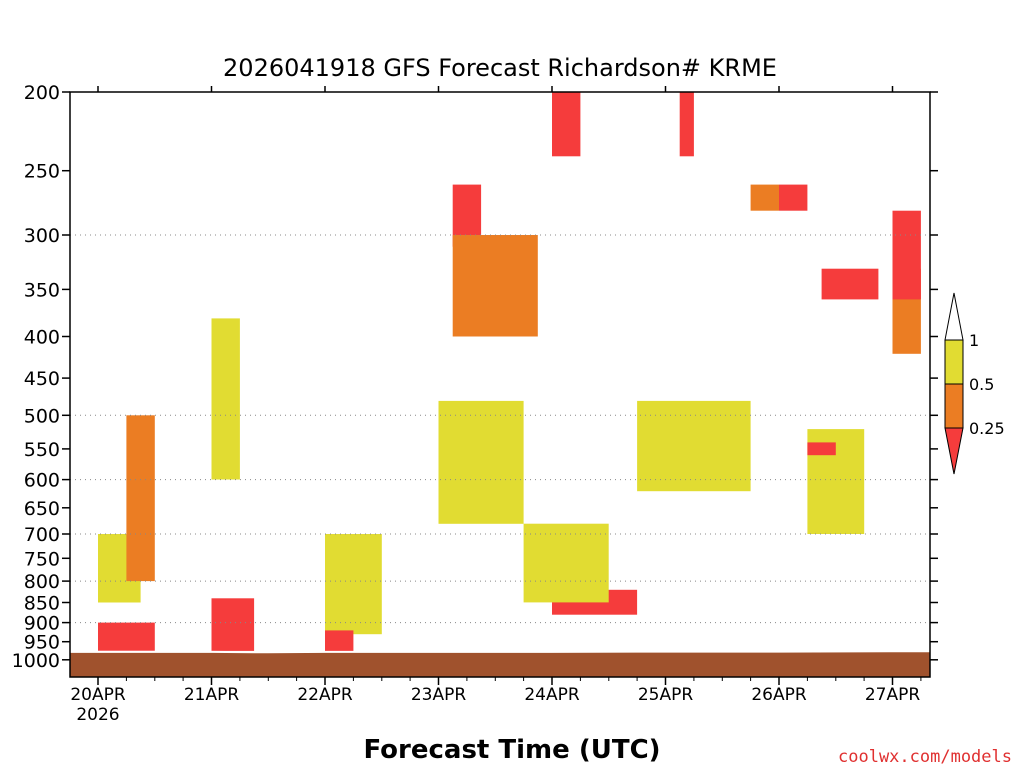  Describe the element at coordinates (987, 428) in the screenshot. I see `legend-label: 0.25` at that location.